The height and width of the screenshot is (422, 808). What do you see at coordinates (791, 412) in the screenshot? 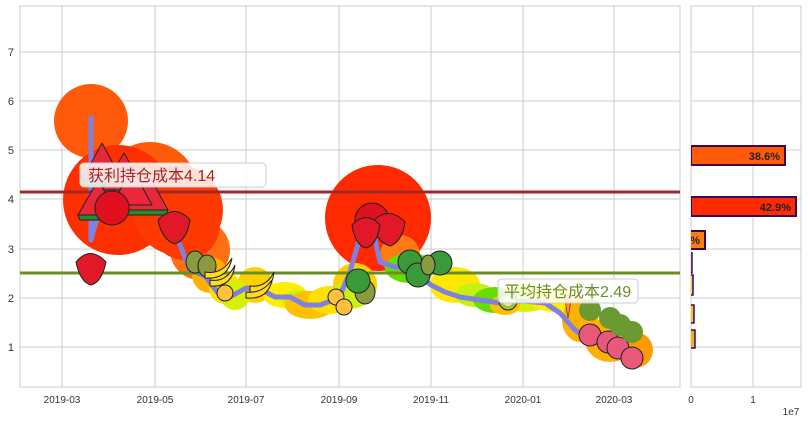
I see `svg-text: 1e7` at bounding box center [791, 412].